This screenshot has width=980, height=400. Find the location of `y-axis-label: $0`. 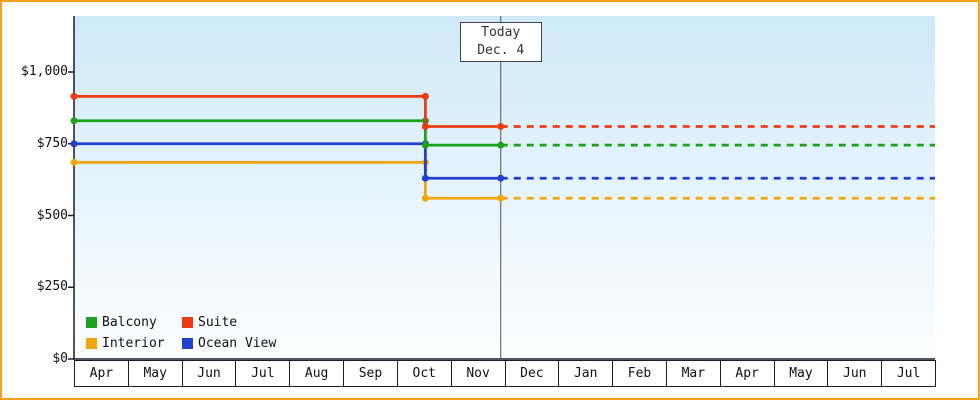

y-axis-label: $0 is located at coordinates (60, 358).